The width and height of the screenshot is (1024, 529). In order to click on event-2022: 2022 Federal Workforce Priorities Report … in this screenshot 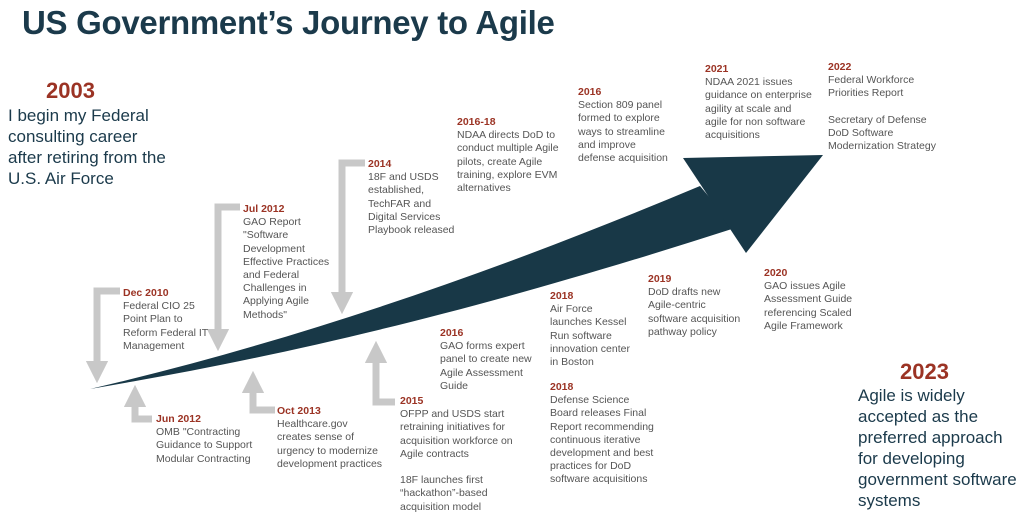, I will do `click(882, 107)`.